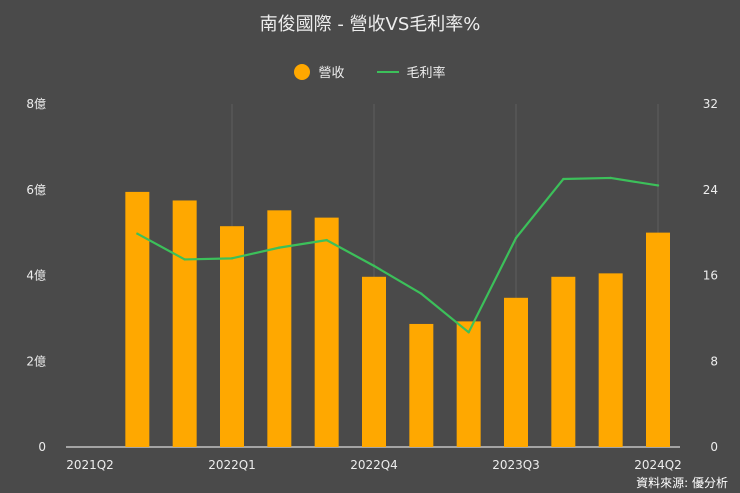 The height and width of the screenshot is (493, 740). I want to click on x-tick-label: 2023Q3, so click(516, 465).